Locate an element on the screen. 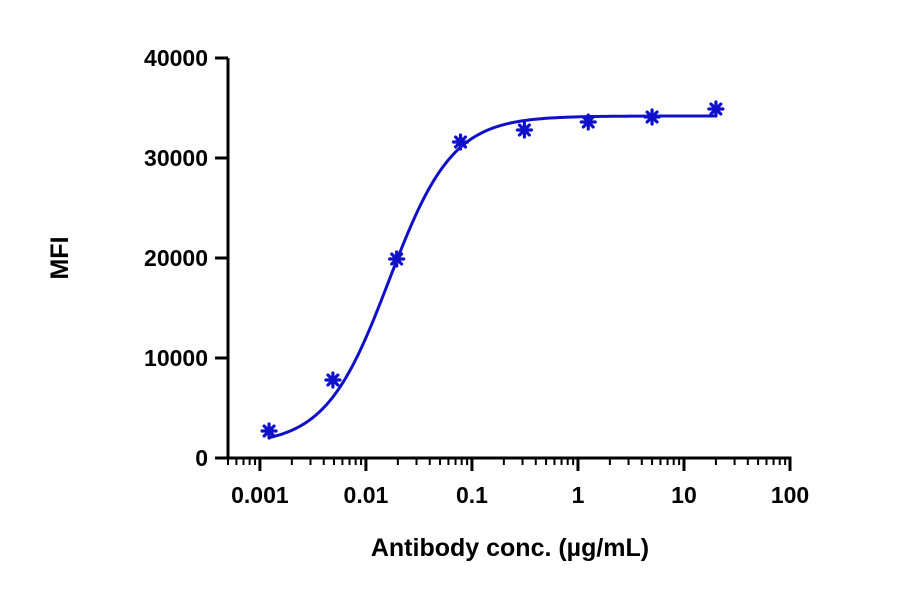  y-tick-label: 0 is located at coordinates (201, 458).